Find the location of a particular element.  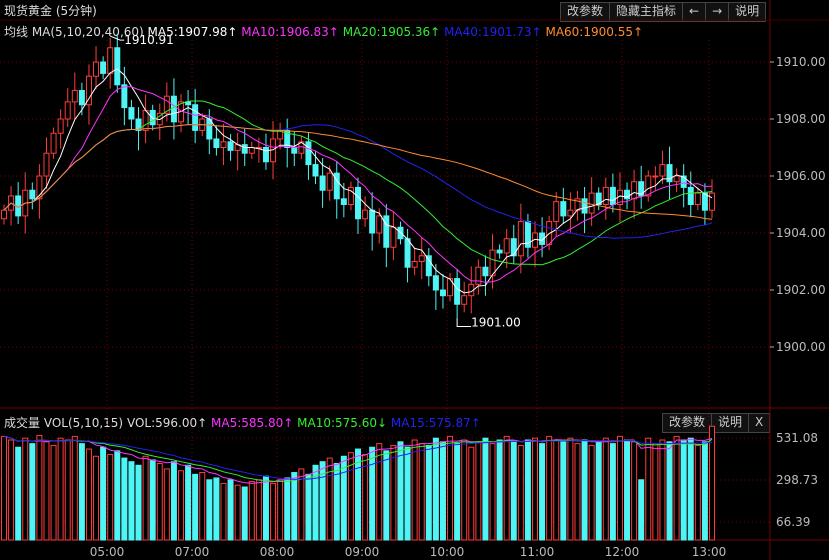

vol-help-button: 说明 is located at coordinates (730, 423).